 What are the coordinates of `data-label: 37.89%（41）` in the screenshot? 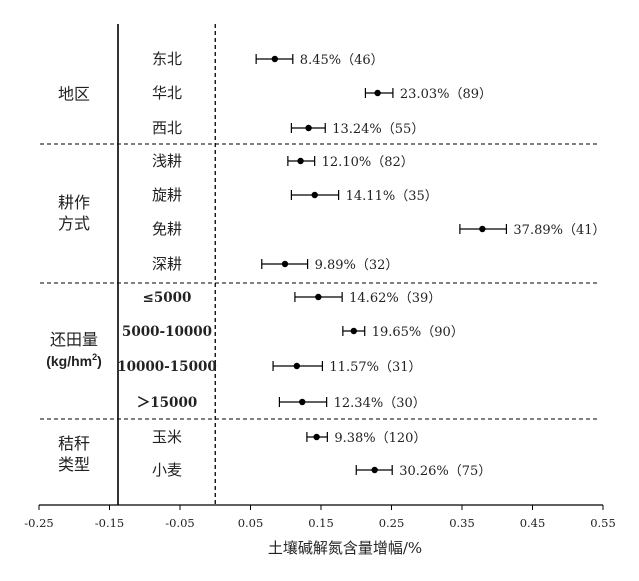 It's located at (559, 230).